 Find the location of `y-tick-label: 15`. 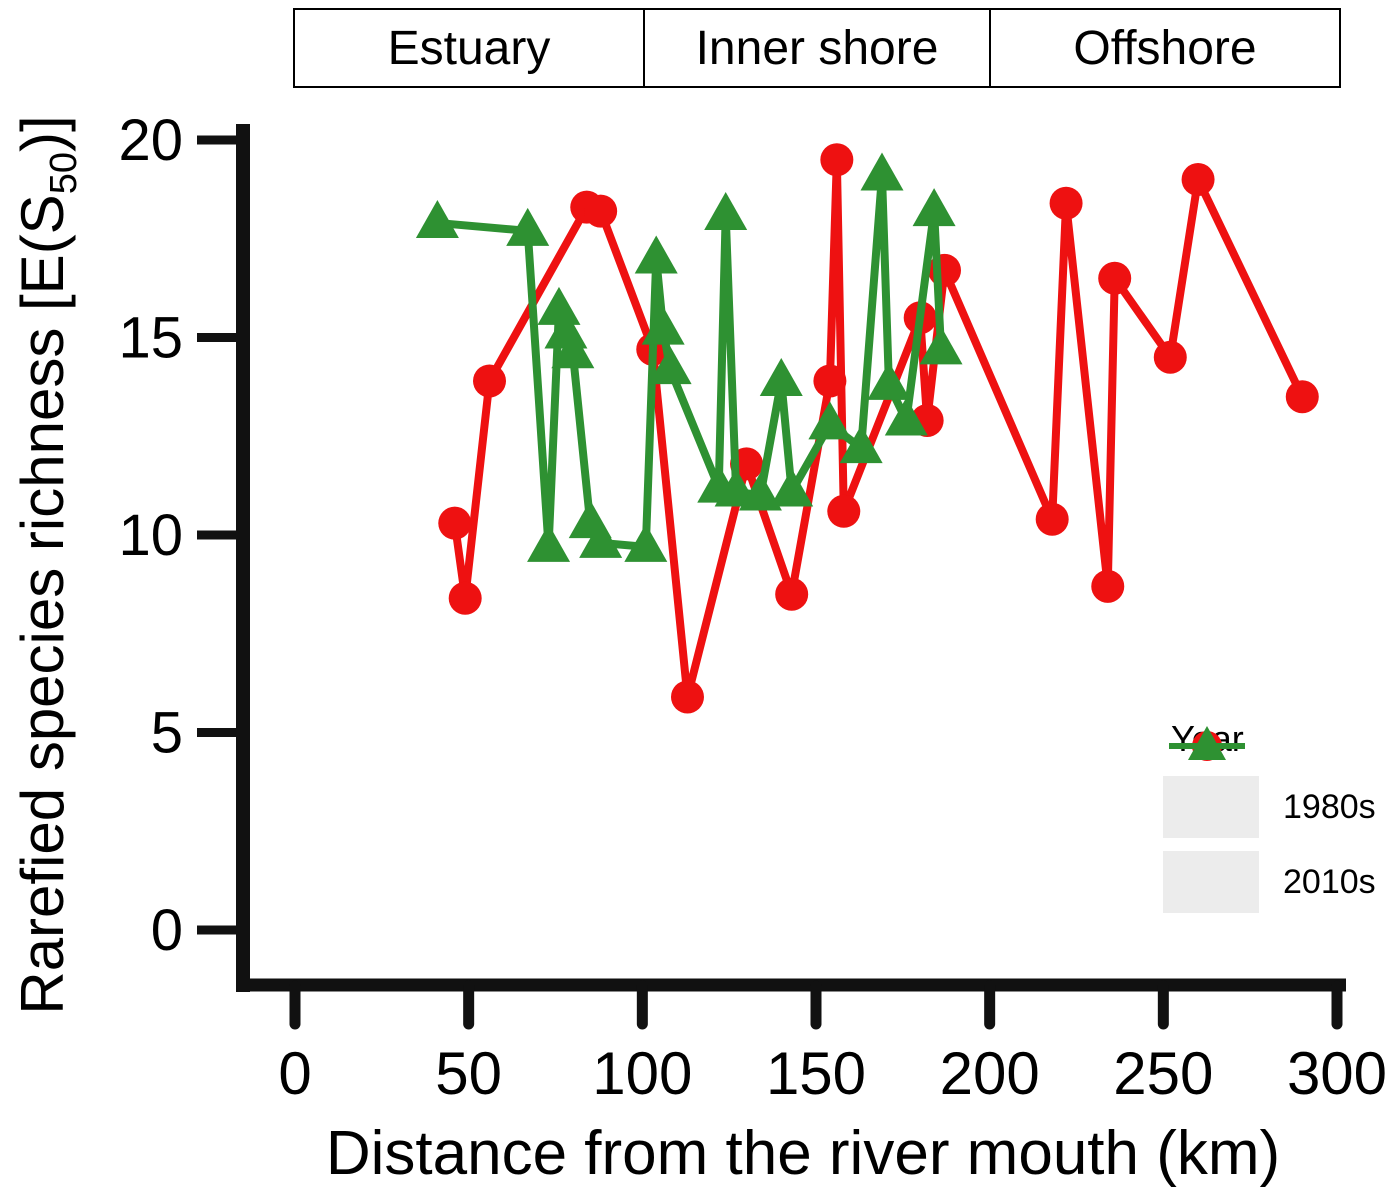

y-tick-label: 15 is located at coordinates (150, 338).